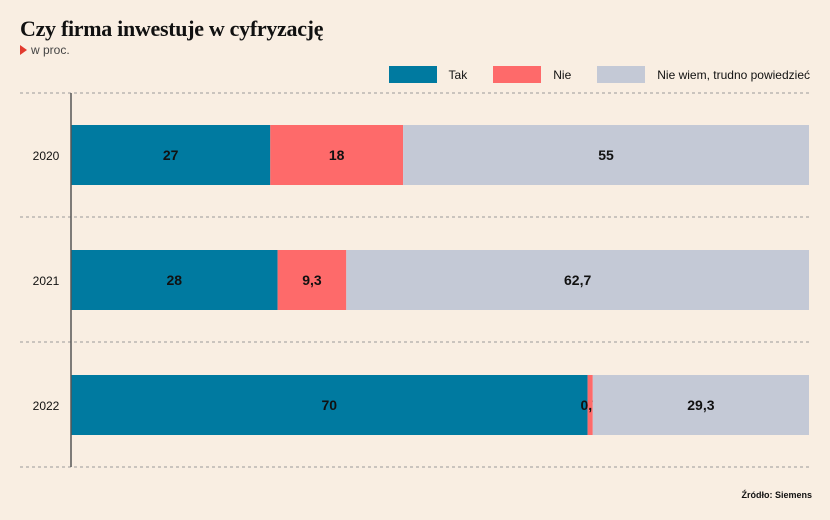 This screenshot has height=520, width=830. I want to click on category-label-2021: 2021, so click(46, 281).